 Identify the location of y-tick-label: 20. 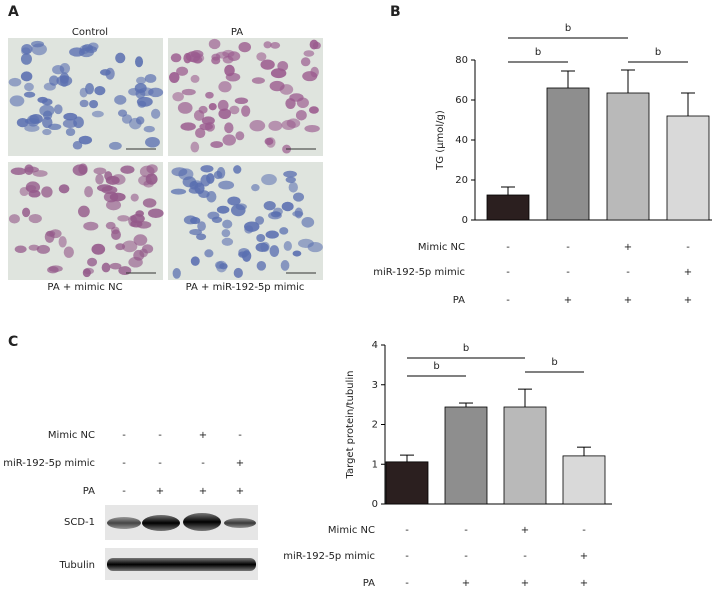
(461, 180).